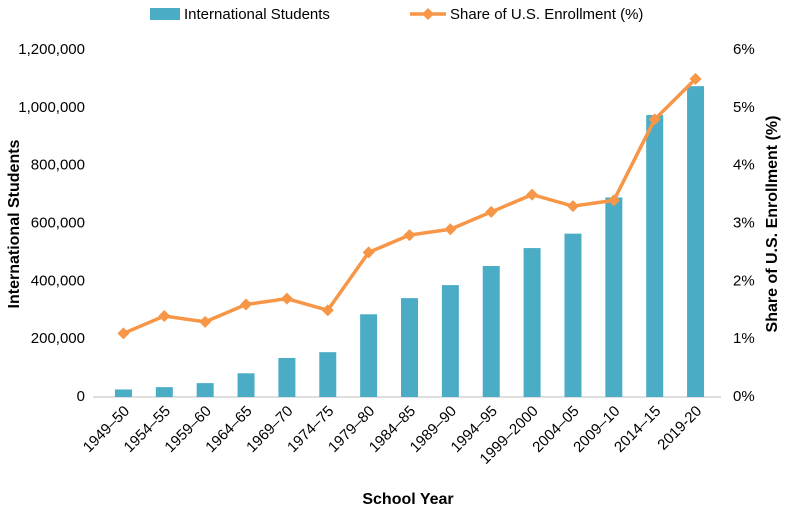 This screenshot has height=515, width=788. What do you see at coordinates (58, 338) in the screenshot?
I see `y-tick-label: 200,000` at bounding box center [58, 338].